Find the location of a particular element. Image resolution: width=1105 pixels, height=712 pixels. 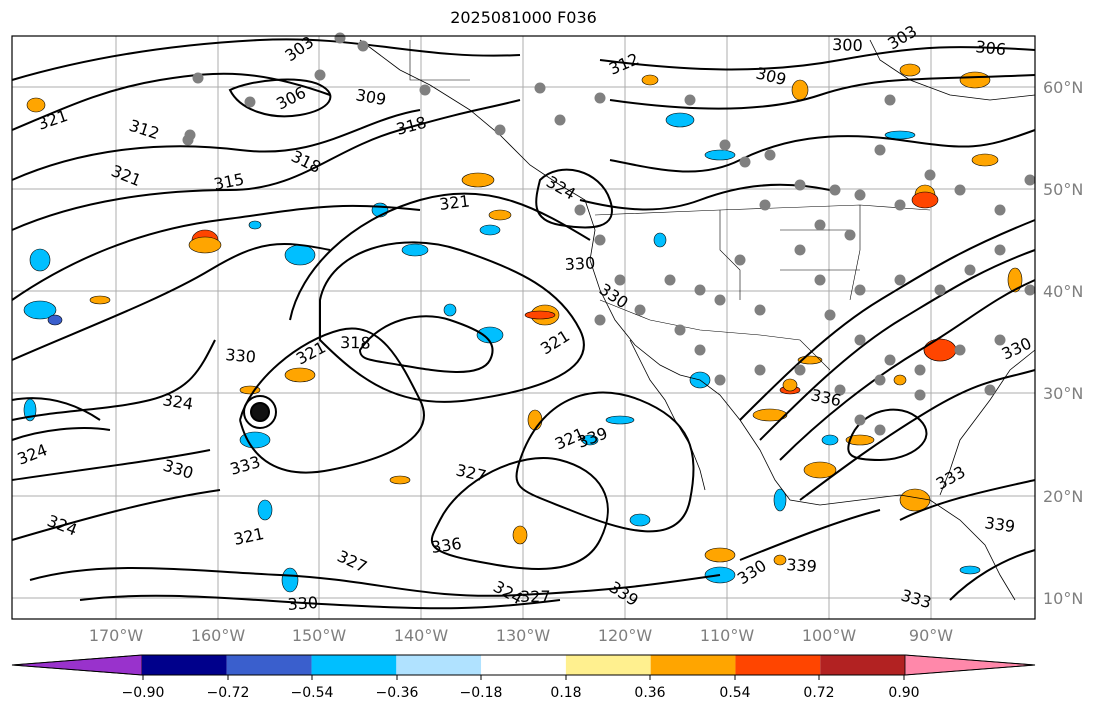

contour-value-label: 339 is located at coordinates (999, 524).